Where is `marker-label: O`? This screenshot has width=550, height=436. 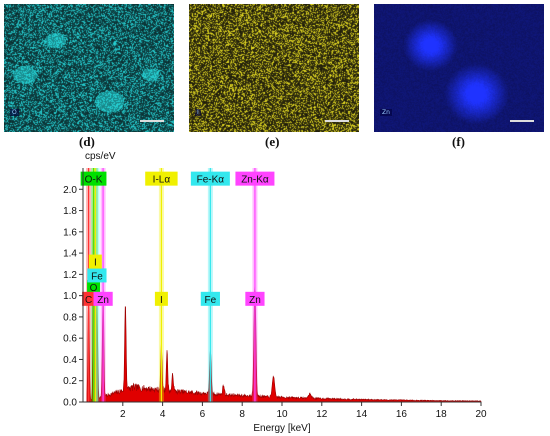 marker-label: O is located at coordinates (94, 288).